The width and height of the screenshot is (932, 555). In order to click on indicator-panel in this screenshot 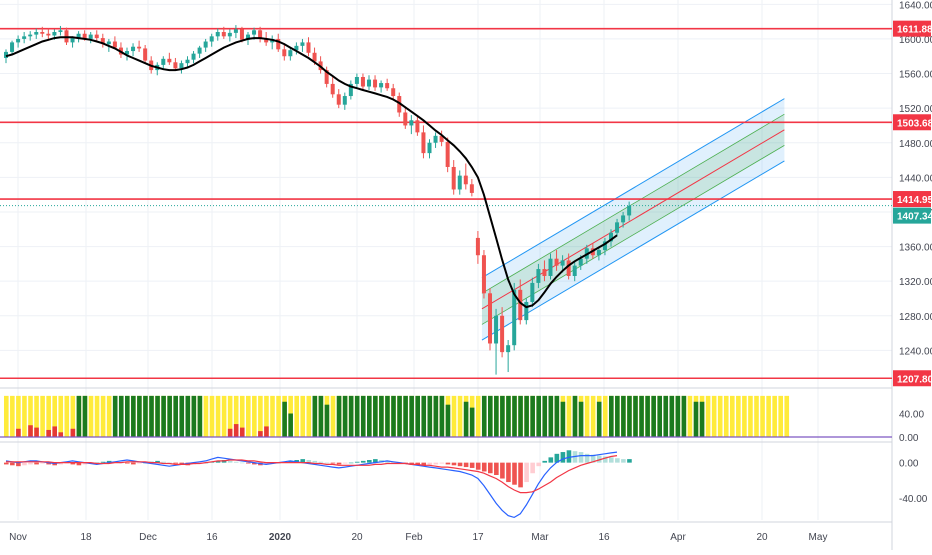, I will do `click(446, 416)`.